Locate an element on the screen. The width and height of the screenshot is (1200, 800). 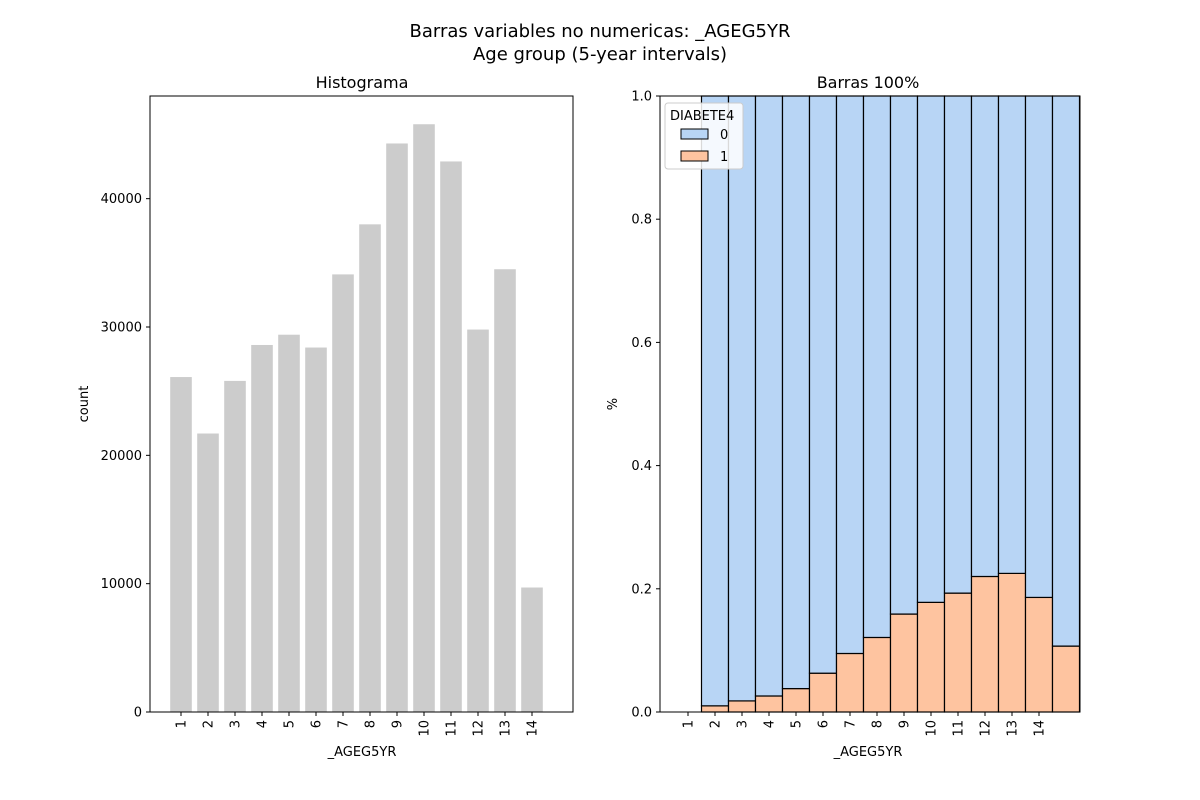
histogram-x-ticks: 1 2 3 4 5 6 7 8 9 10 11 12 13 14 is located at coordinates (358, 724).